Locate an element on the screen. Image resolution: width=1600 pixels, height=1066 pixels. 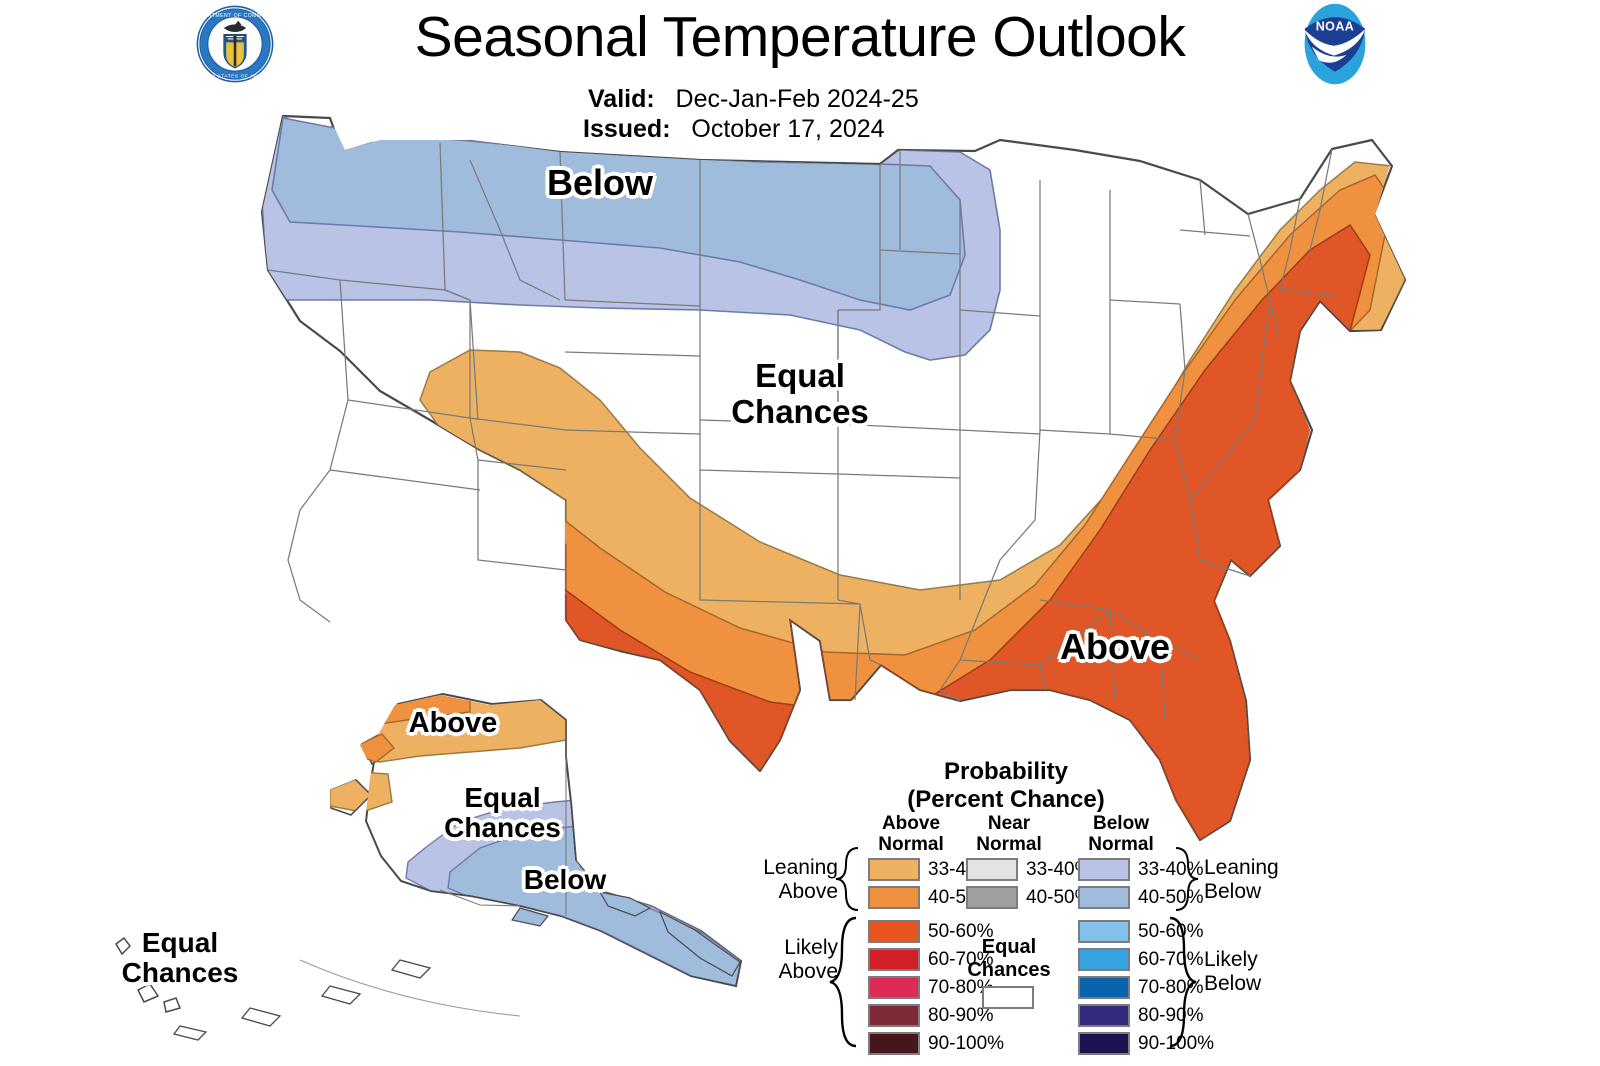
legend-above-normal-row-60-70%: 60-70% is located at coordinates (931, 959).